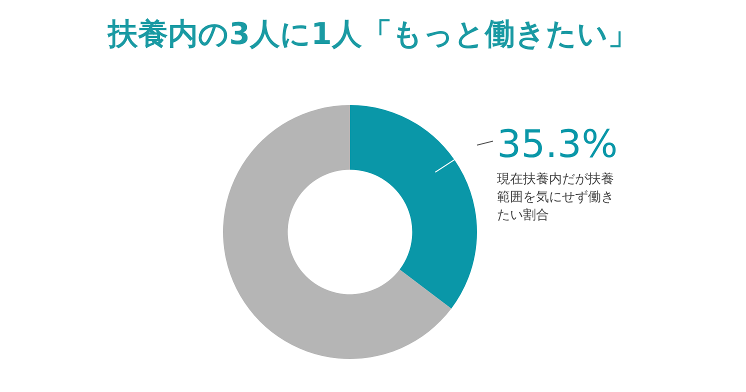  I want to click on data-label: 35.3%, so click(557, 144).